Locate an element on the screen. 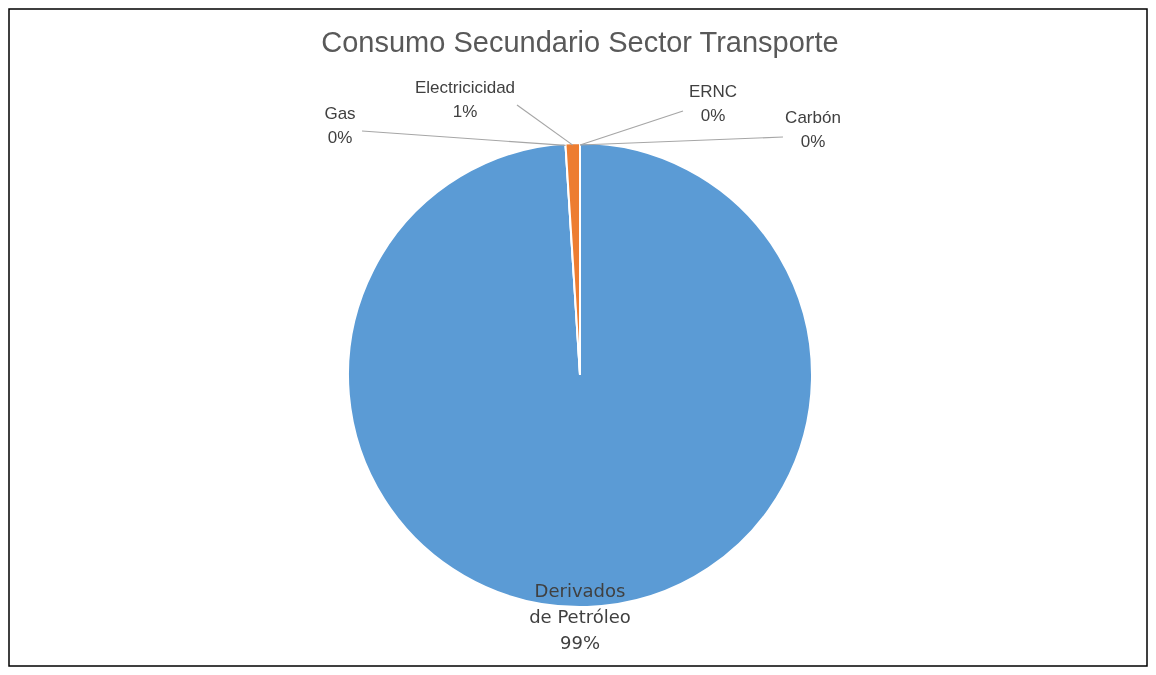 Image resolution: width=1156 pixels, height=675 pixels. category-label: ERNC is located at coordinates (713, 91).